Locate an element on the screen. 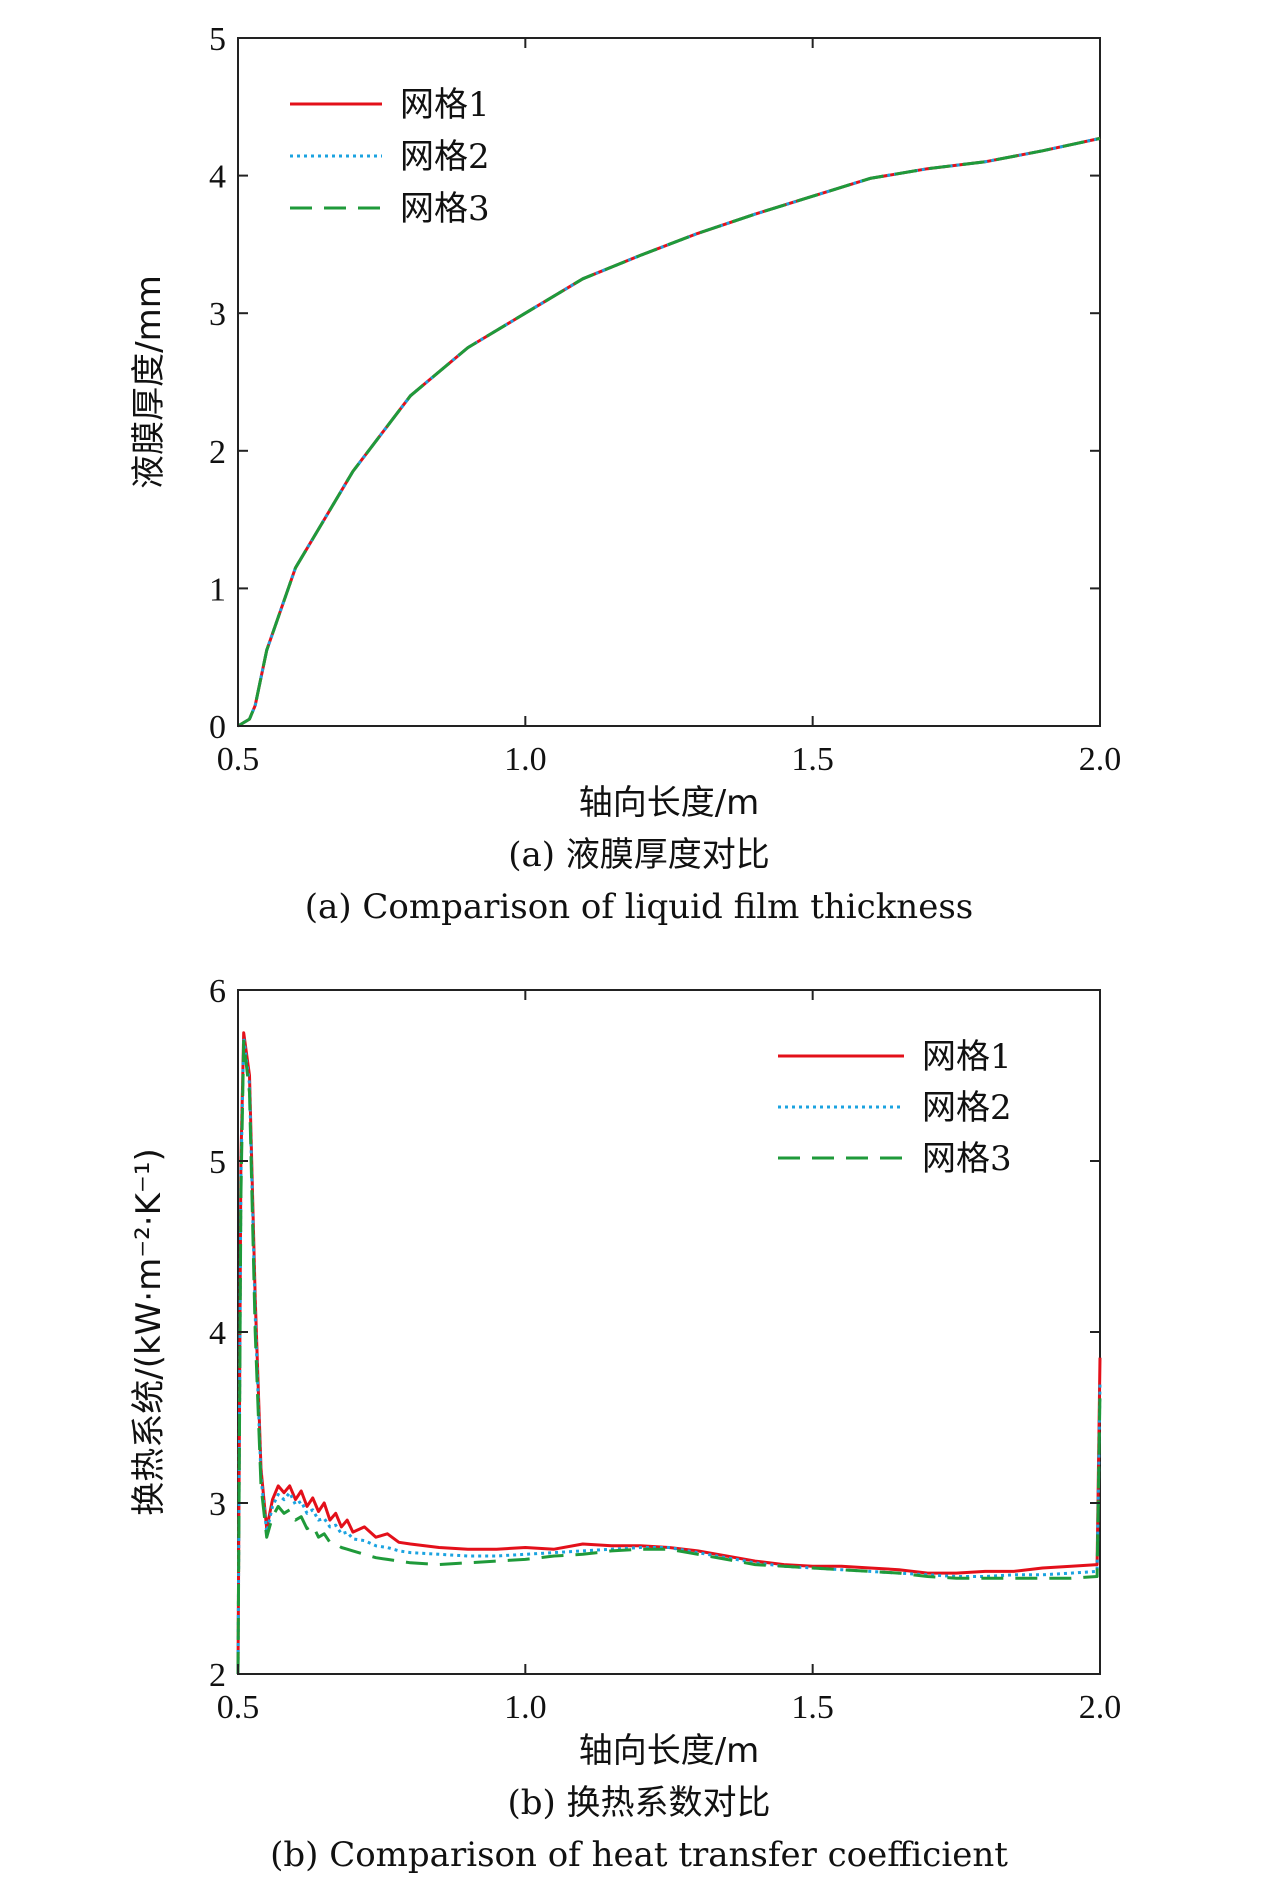  y-axis-label: 液膜厚度/mm is located at coordinates (149, 382).